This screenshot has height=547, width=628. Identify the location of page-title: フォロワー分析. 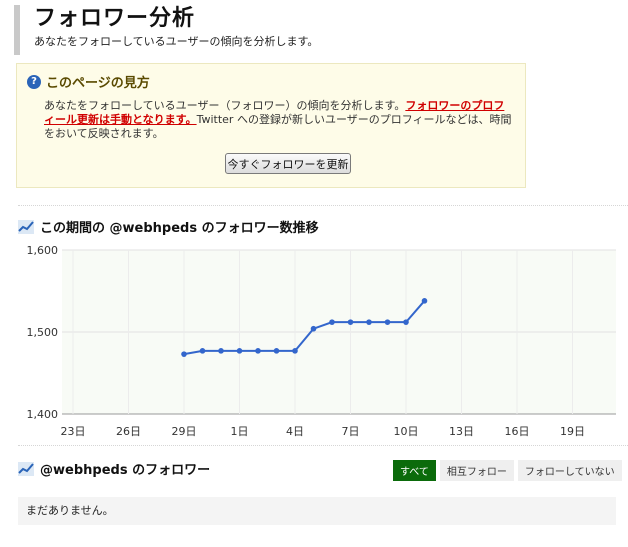
(274, 19).